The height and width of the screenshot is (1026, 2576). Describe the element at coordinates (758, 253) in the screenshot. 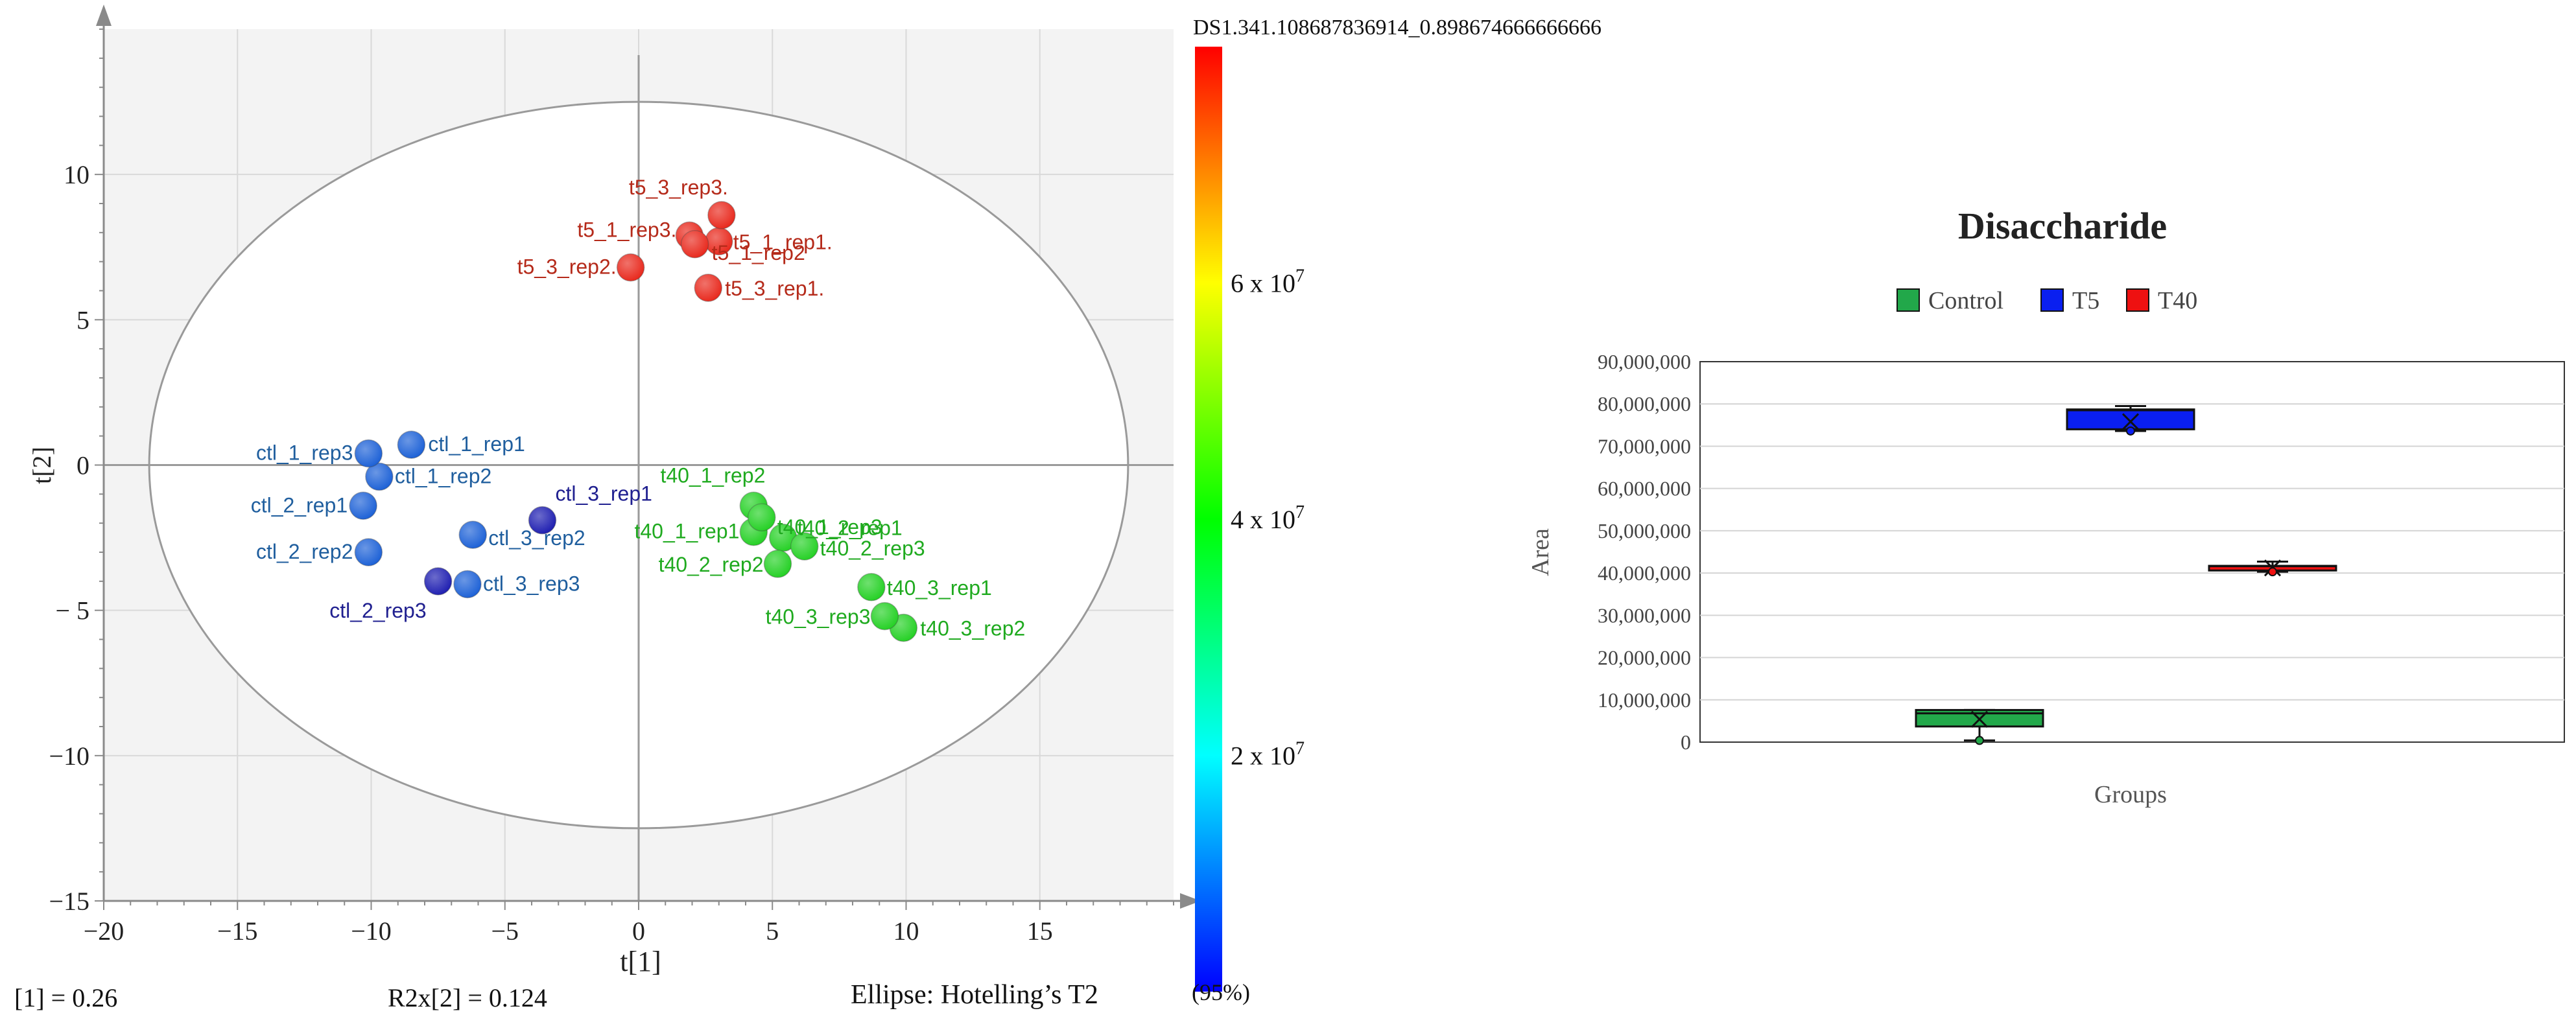

I see `score-point-label: t5_1_rep2` at that location.